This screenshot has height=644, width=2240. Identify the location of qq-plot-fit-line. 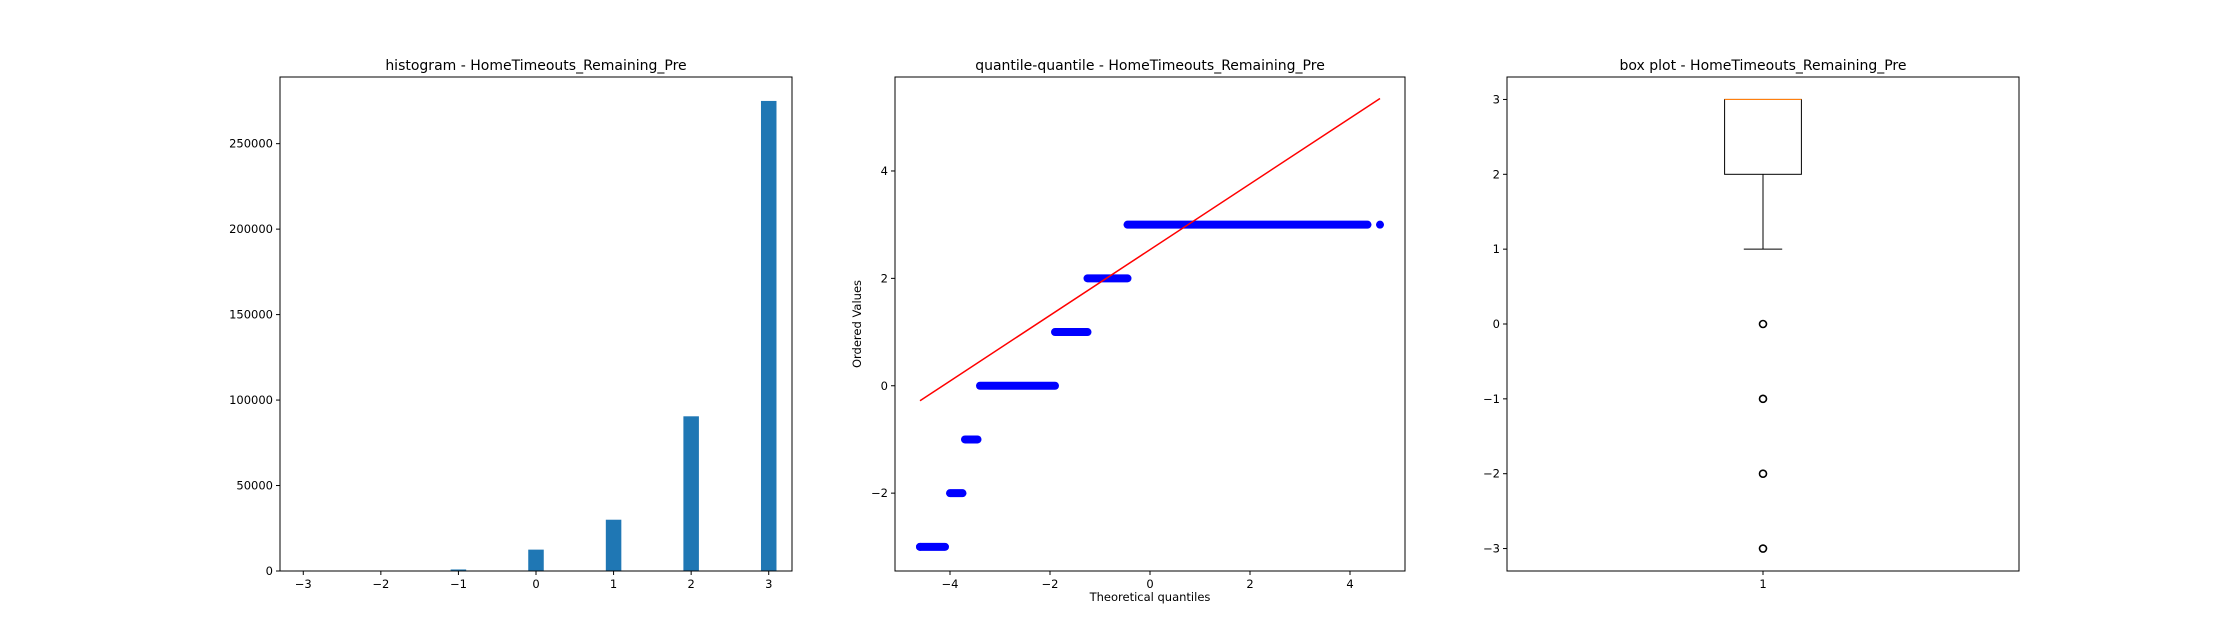
(1150, 249).